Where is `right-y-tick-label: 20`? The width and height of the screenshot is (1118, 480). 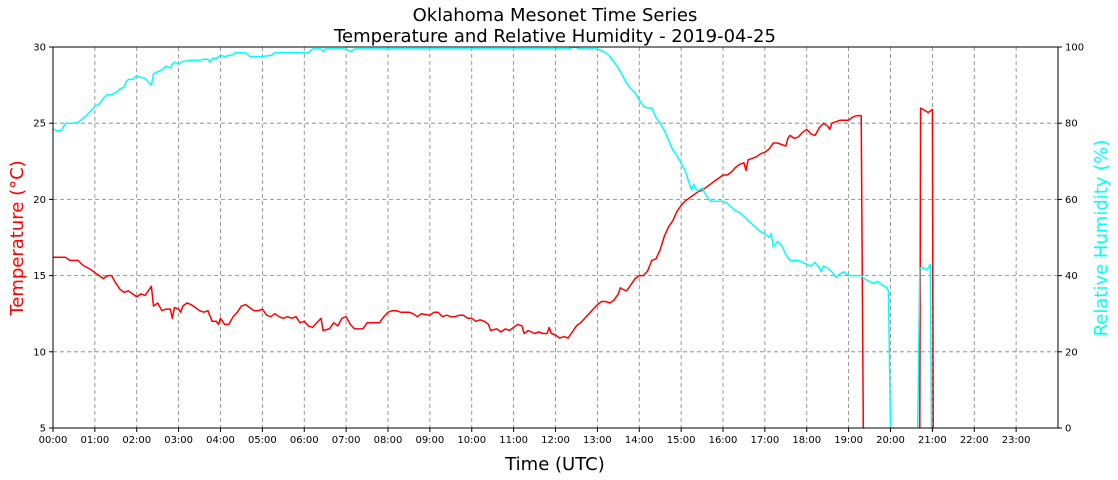
right-y-tick-label: 20 is located at coordinates (1071, 352).